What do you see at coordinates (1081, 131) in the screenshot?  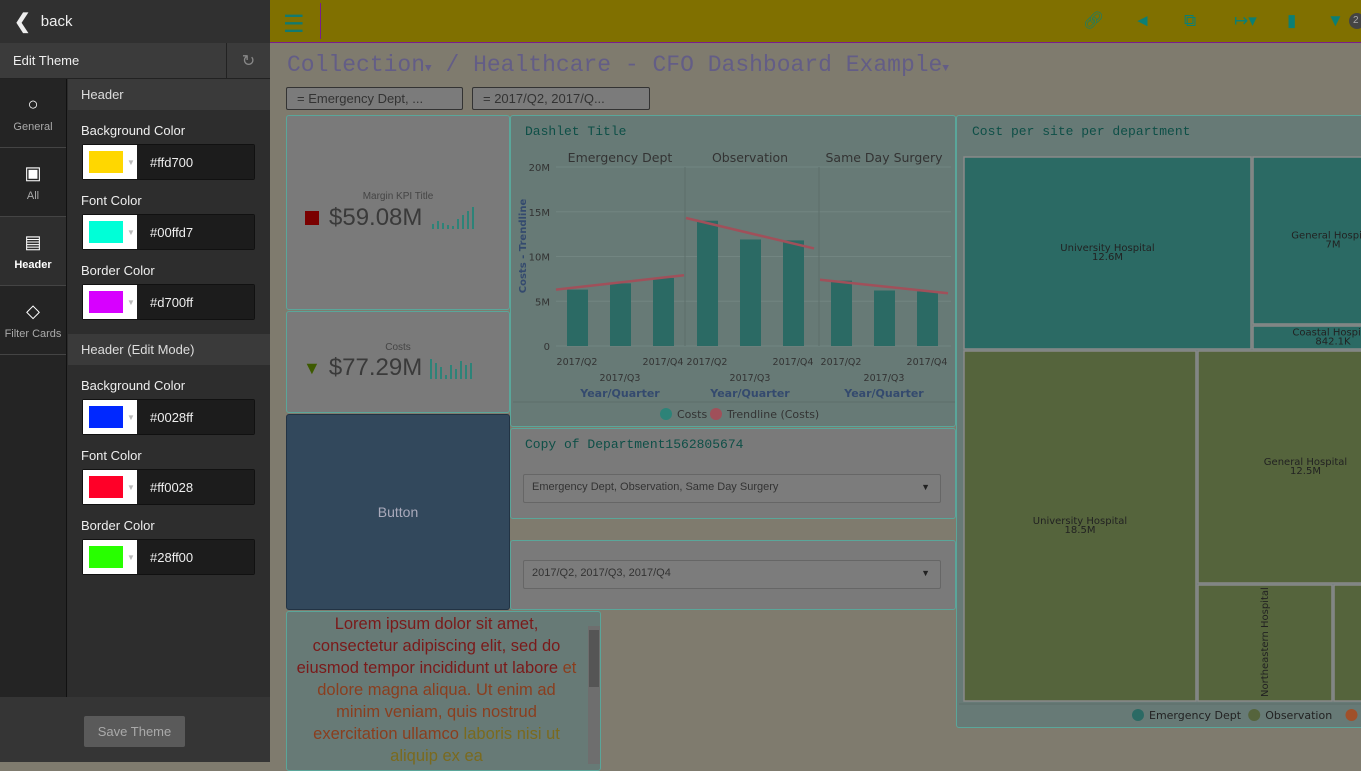 I see `chart-title: Cost per site per department` at bounding box center [1081, 131].